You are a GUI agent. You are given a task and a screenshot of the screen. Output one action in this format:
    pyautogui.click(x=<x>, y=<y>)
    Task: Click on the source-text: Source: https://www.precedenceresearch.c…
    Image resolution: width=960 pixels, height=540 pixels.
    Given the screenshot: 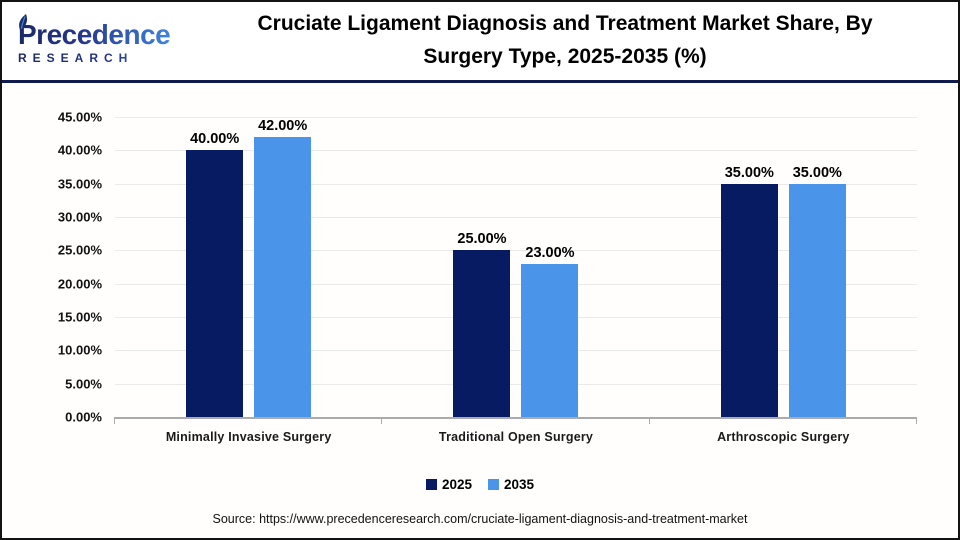 What is the action you would take?
    pyautogui.click(x=480, y=519)
    